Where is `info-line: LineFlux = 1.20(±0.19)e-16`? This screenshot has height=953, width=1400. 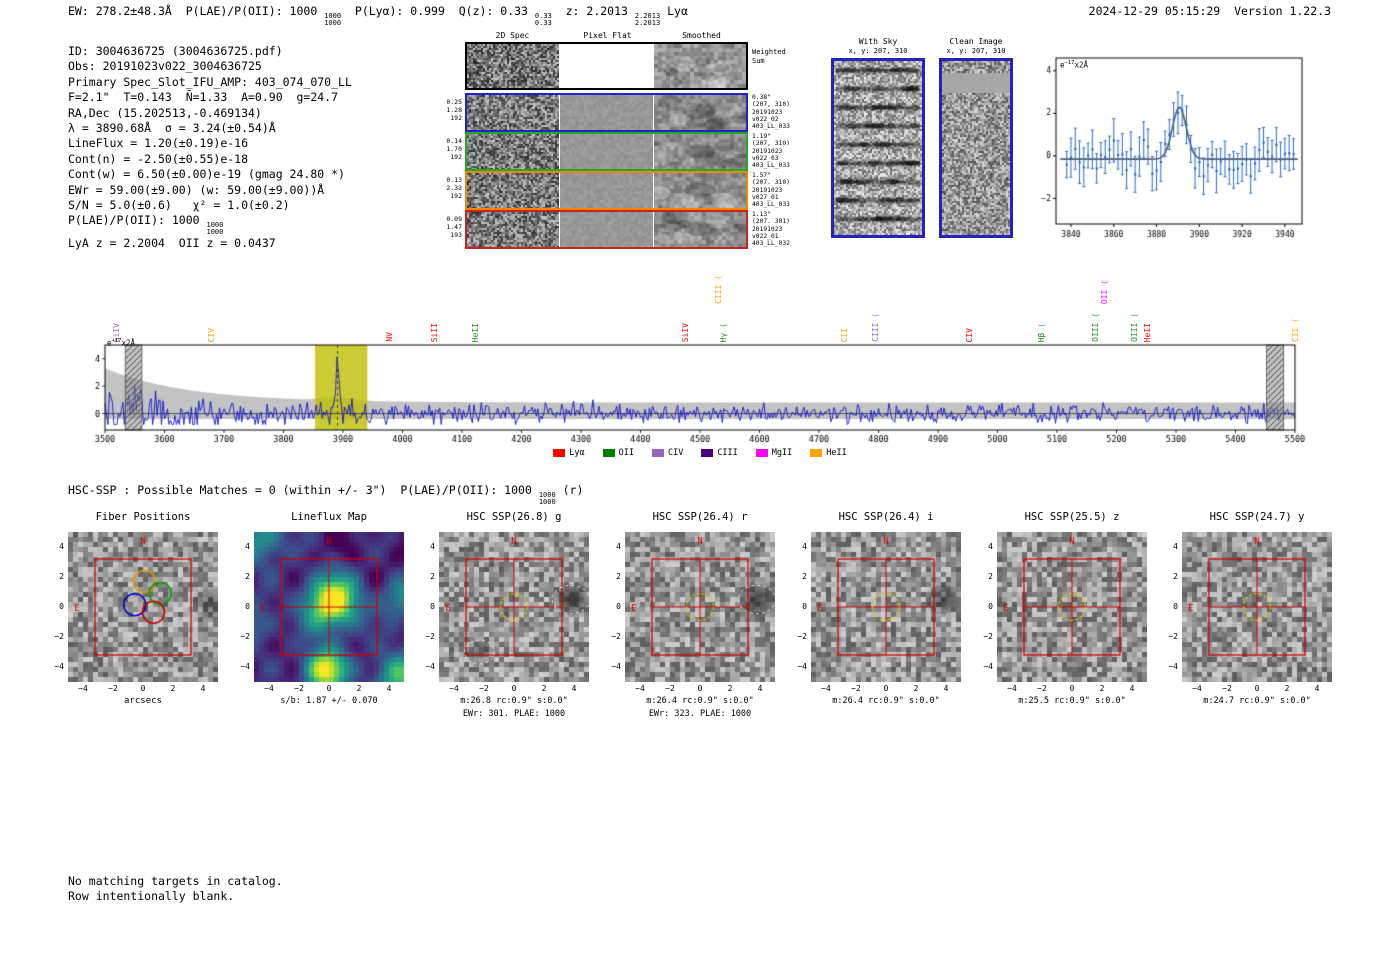 info-line: LineFlux = 1.20(±0.19)e-16 is located at coordinates (210, 143).